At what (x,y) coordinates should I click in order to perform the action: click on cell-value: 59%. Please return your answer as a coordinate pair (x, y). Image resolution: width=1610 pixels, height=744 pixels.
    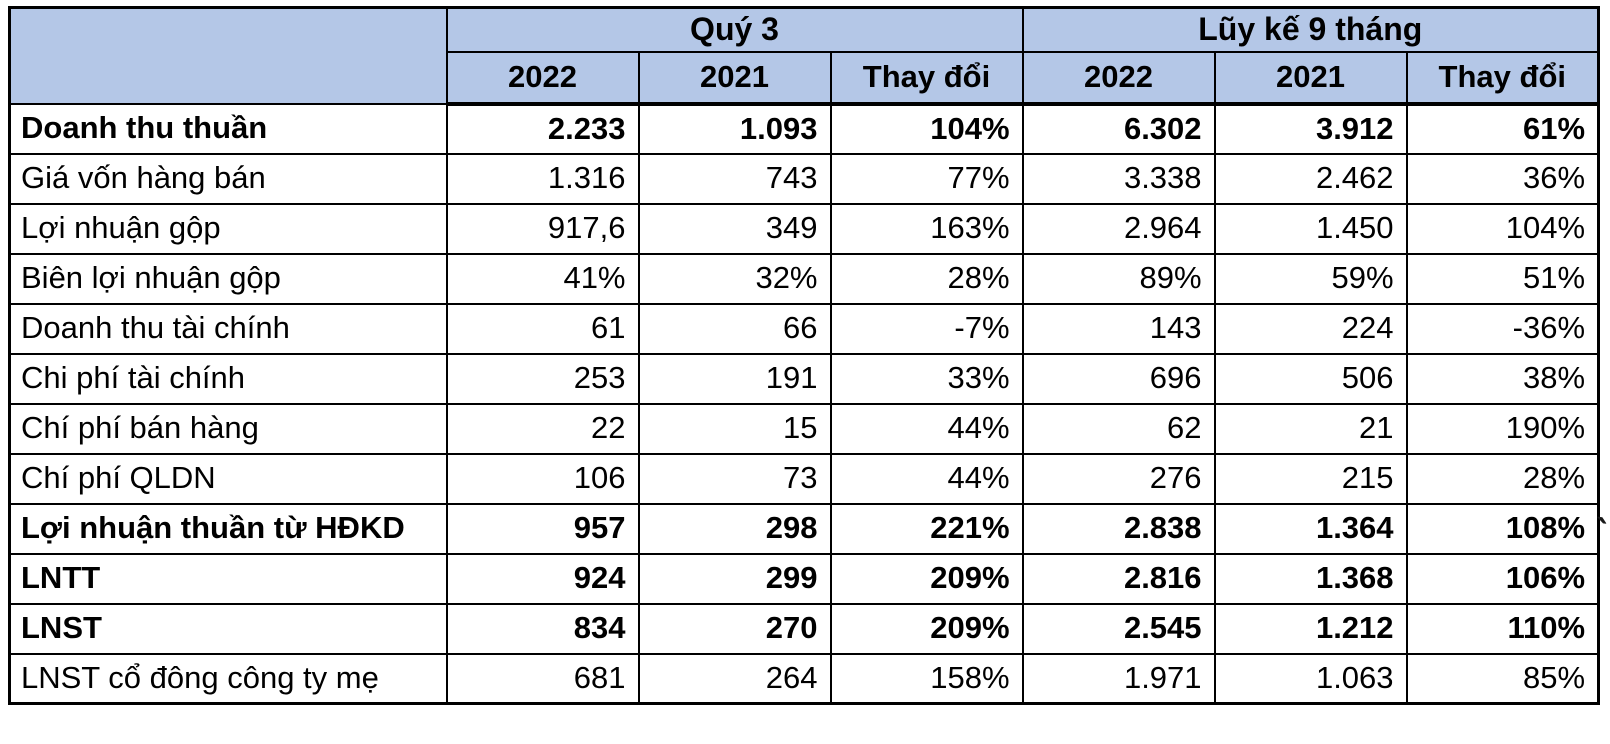
    Looking at the image, I should click on (1310, 278).